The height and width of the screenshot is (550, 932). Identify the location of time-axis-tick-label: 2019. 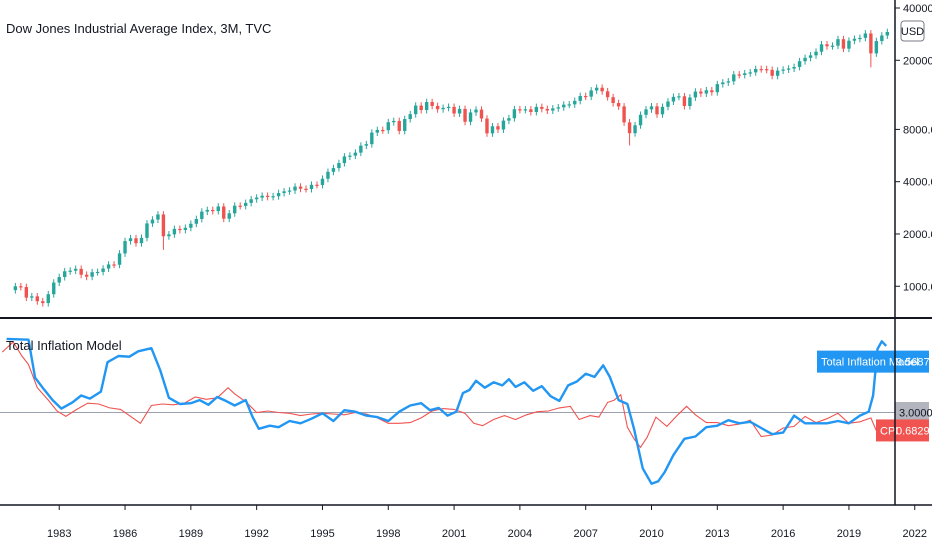
(849, 534).